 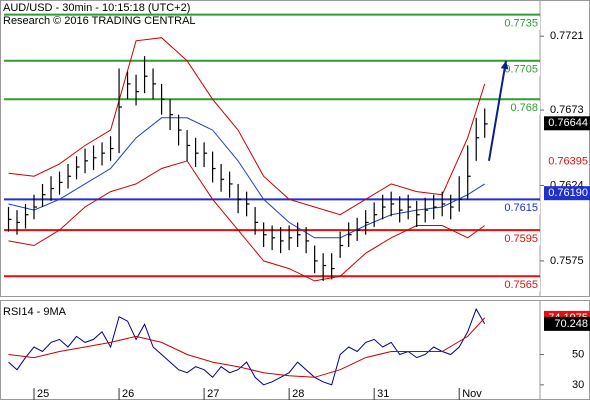 I want to click on x-tick-label: 25, so click(x=43, y=394).